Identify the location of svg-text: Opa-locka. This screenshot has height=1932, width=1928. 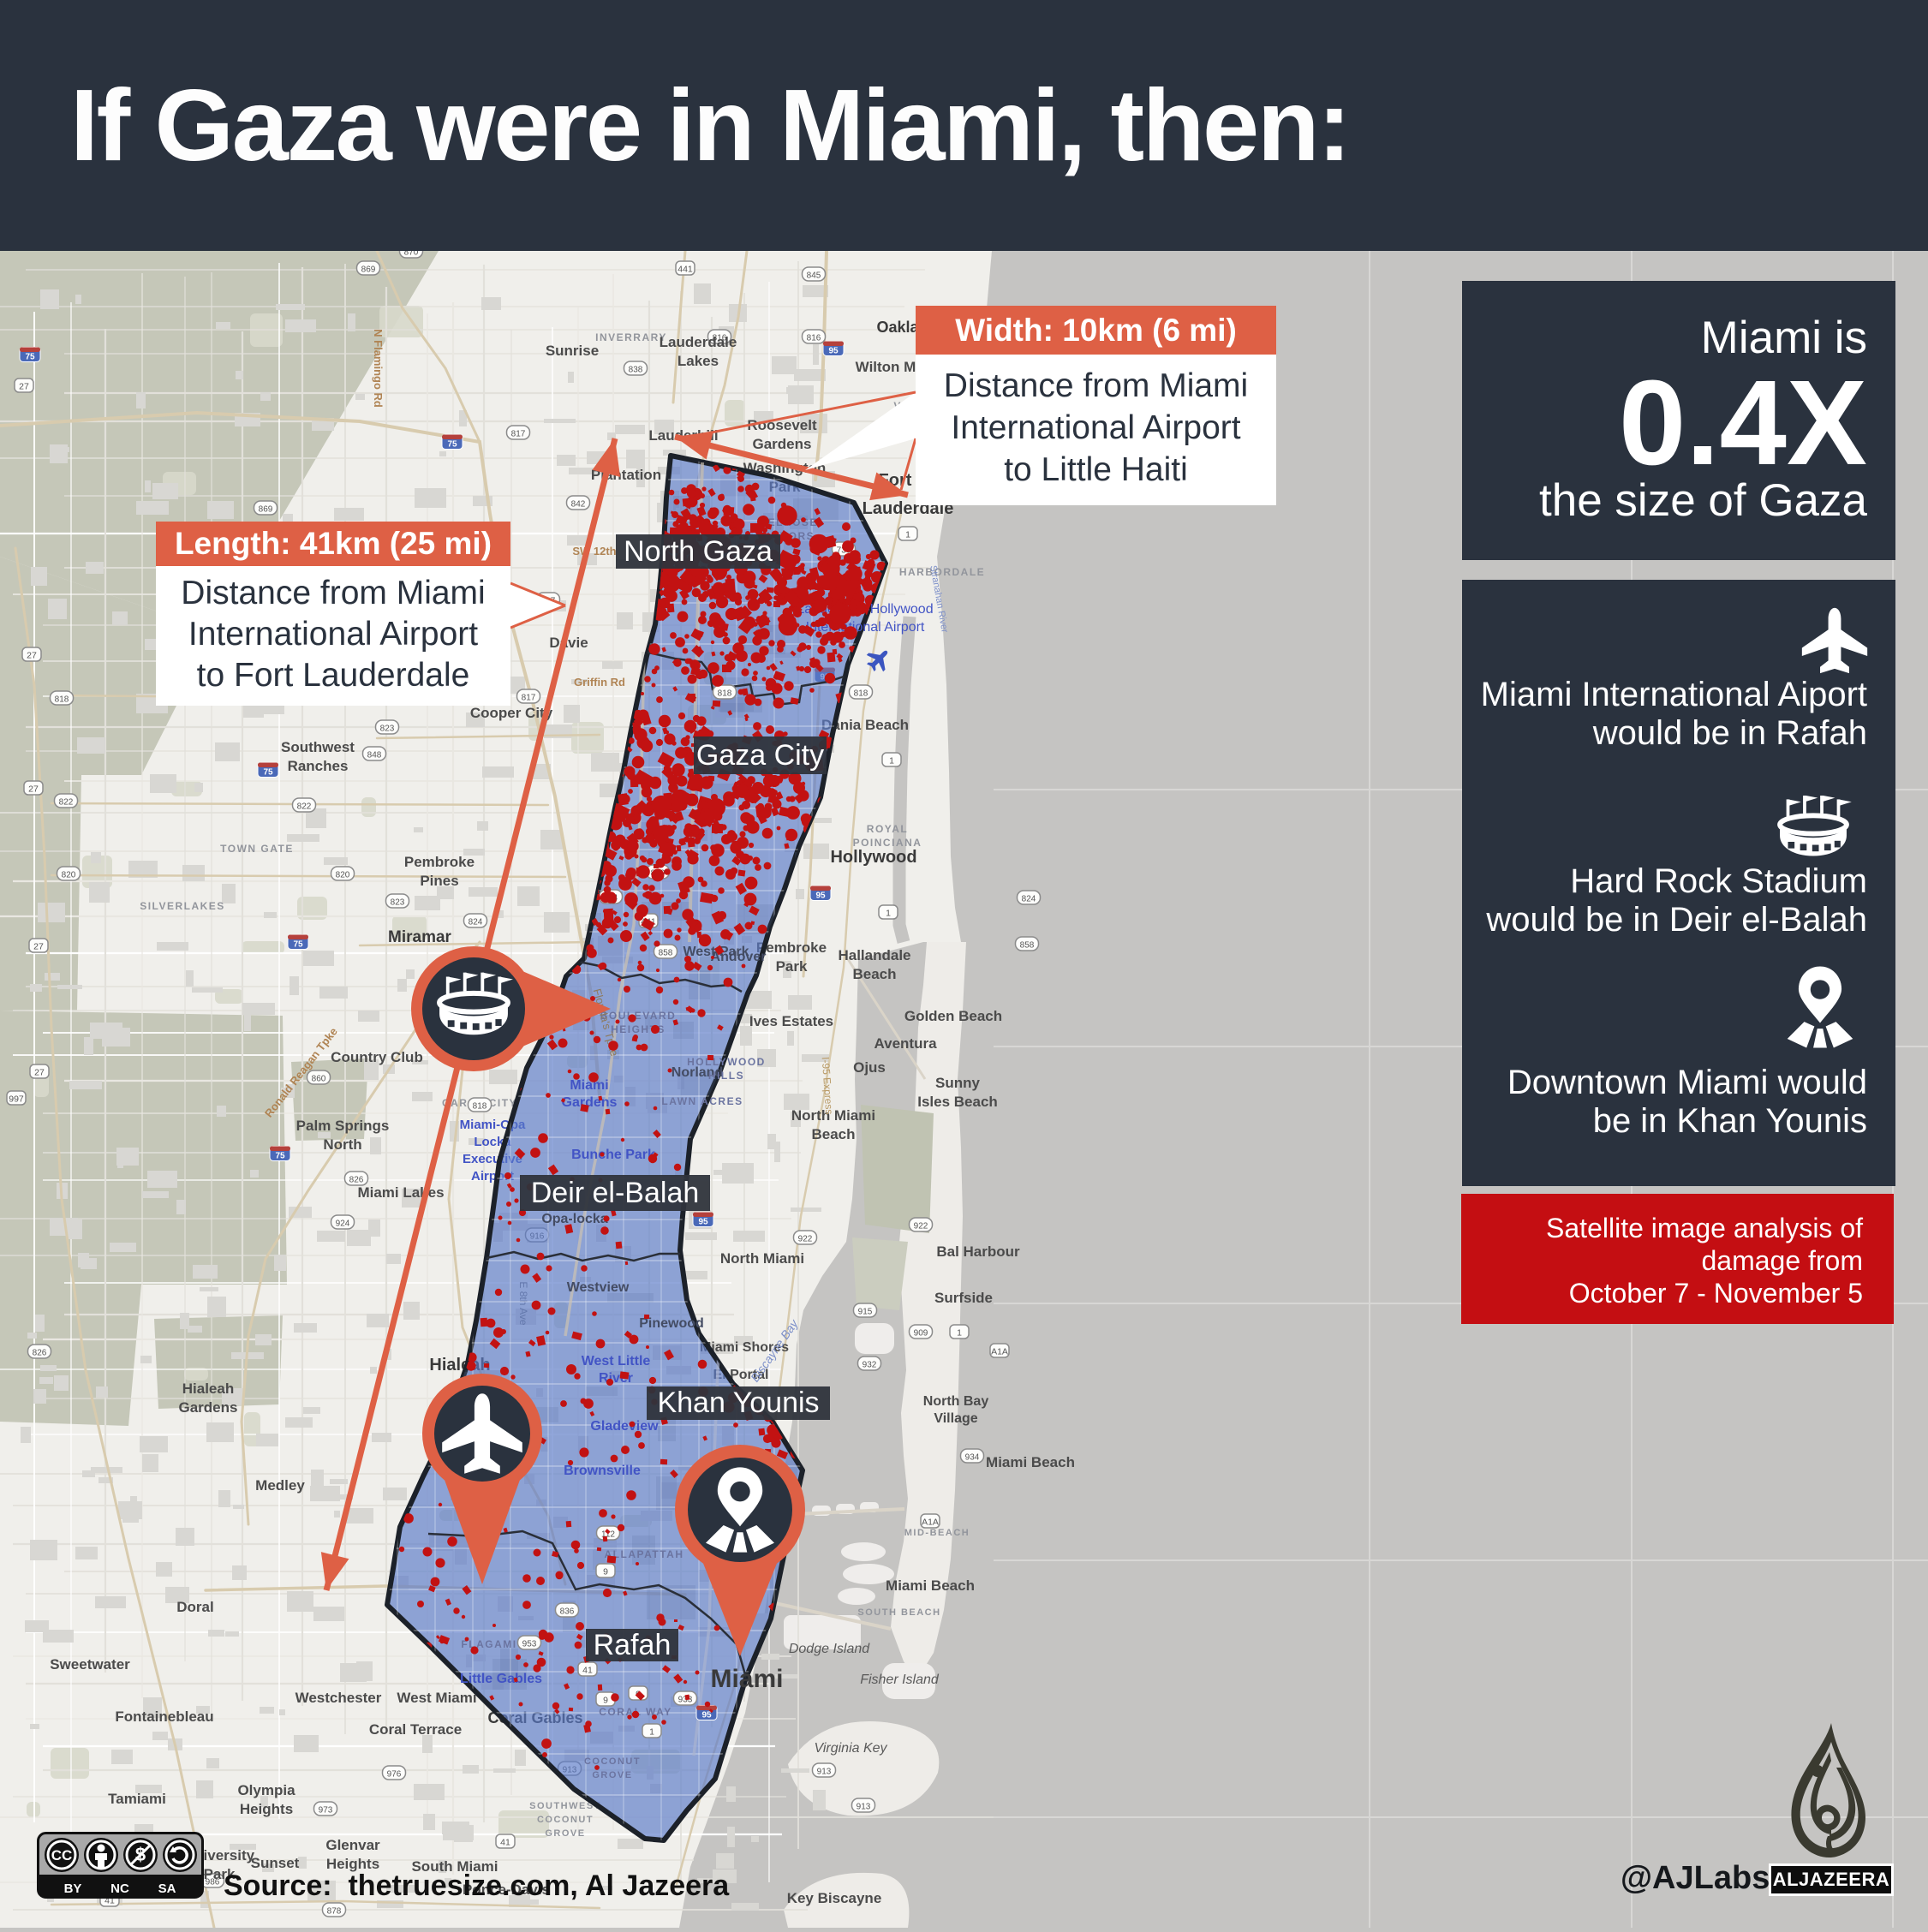
(574, 1219).